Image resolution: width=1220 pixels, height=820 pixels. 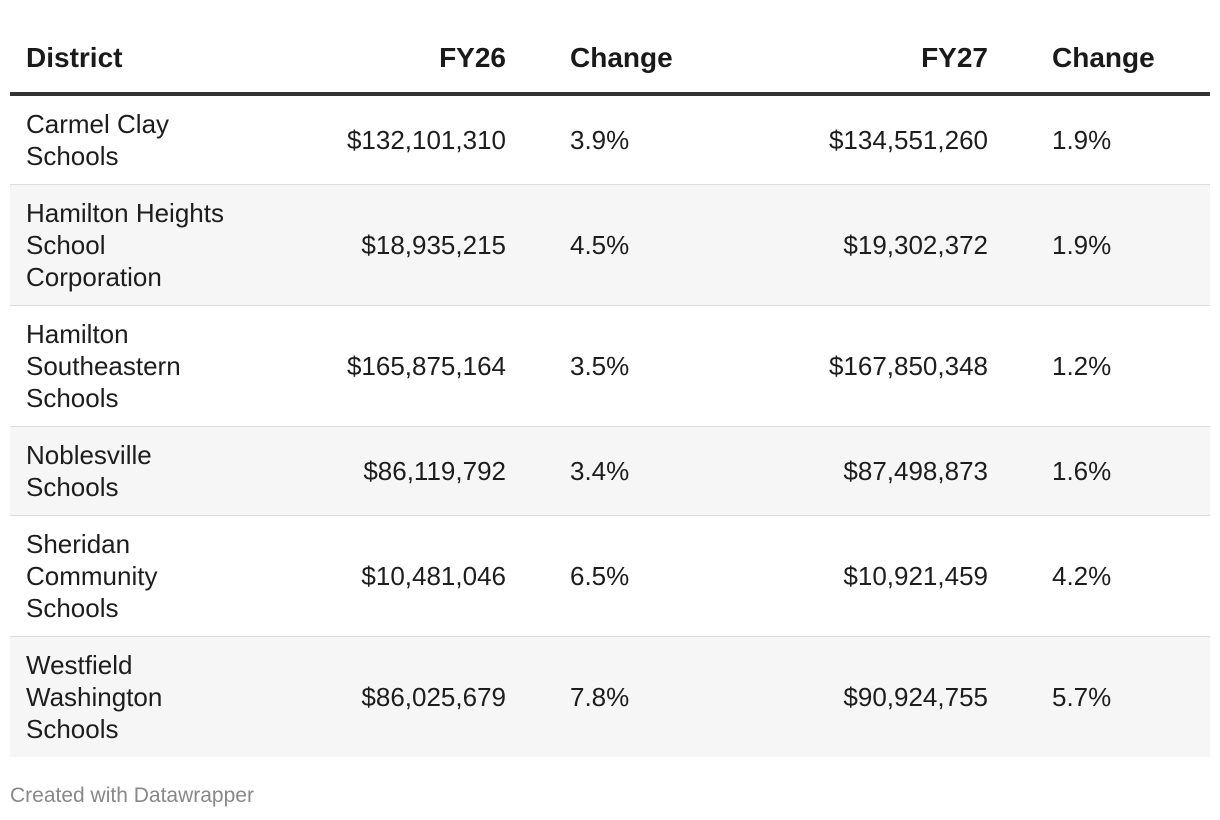 What do you see at coordinates (123, 576) in the screenshot?
I see `cell-district: Sheridan Community Schools` at bounding box center [123, 576].